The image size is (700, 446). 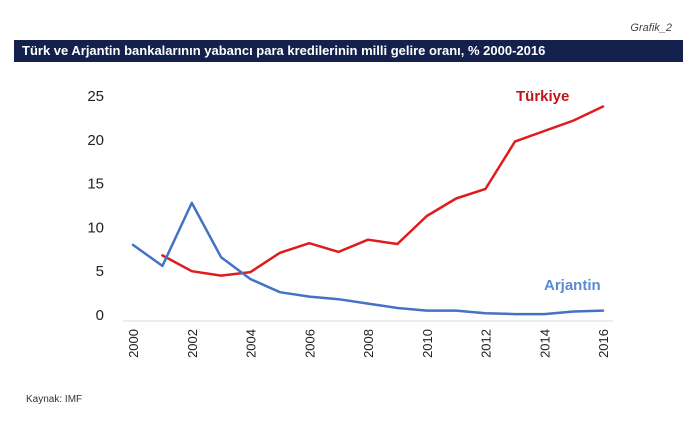 I want to click on series-label-arjantin: Arjantin, so click(x=572, y=285).